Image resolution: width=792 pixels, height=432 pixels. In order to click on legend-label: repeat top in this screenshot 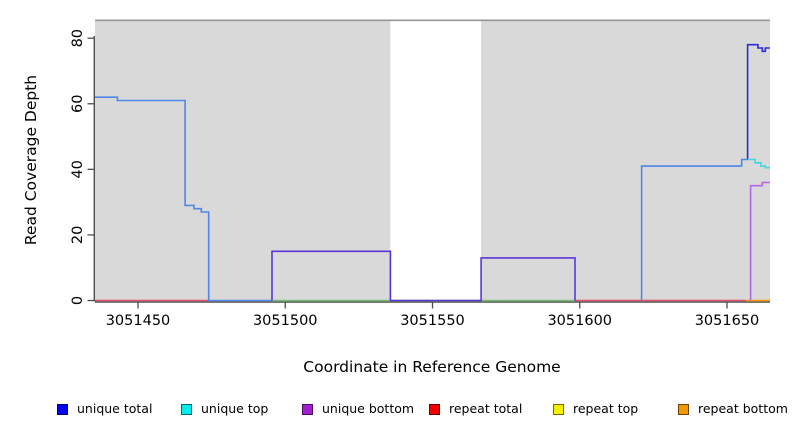, I will do `click(606, 408)`.